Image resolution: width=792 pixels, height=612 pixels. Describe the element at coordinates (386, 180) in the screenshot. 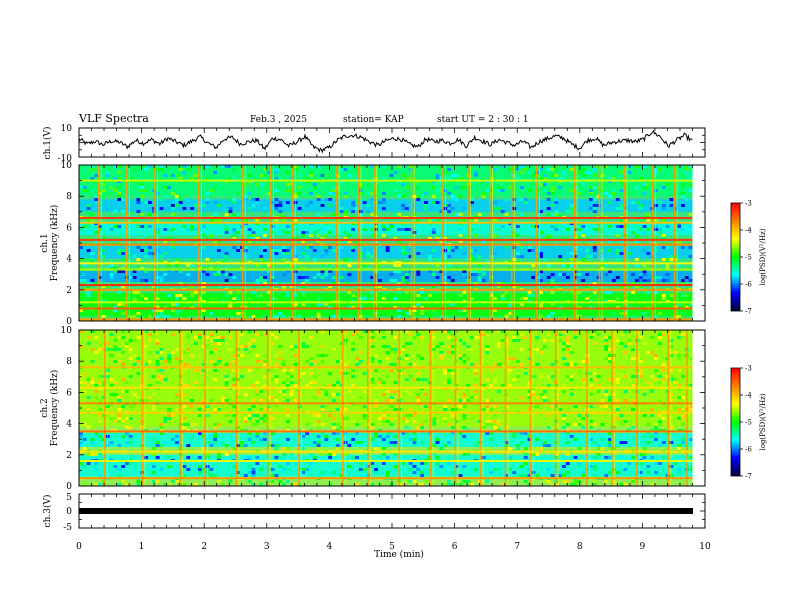

I see `freq-line` at that location.